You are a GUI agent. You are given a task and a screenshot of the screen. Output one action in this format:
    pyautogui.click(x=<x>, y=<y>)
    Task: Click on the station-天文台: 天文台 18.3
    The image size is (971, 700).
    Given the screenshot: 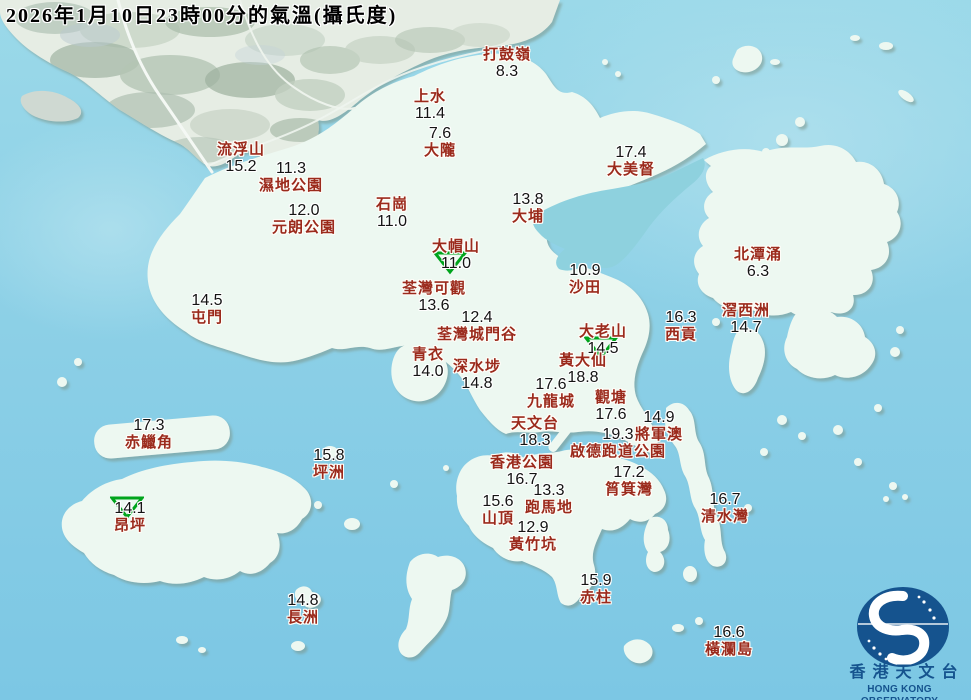 What is the action you would take?
    pyautogui.click(x=535, y=432)
    